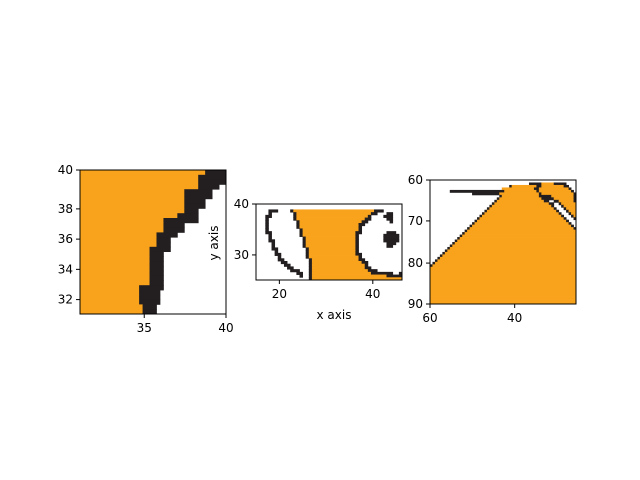  Describe the element at coordinates (514, 318) in the screenshot. I see `x-tick-label: 40` at that location.